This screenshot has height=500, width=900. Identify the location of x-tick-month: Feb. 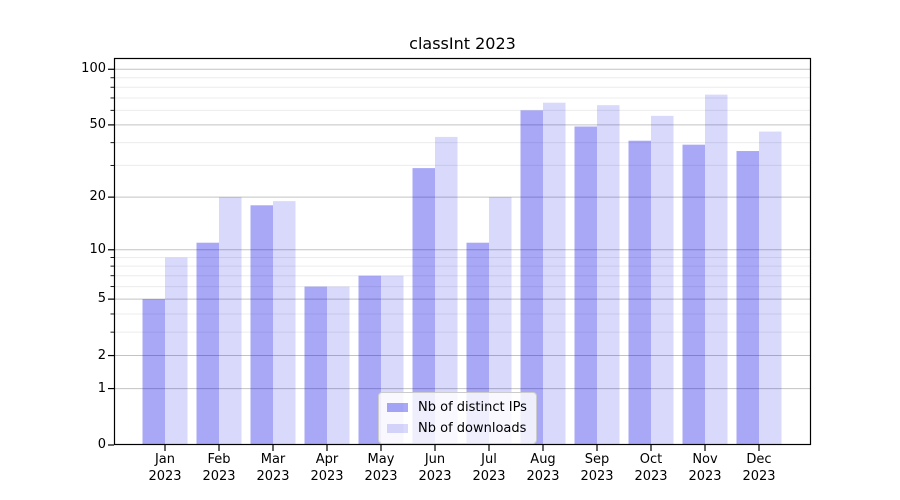
(219, 459).